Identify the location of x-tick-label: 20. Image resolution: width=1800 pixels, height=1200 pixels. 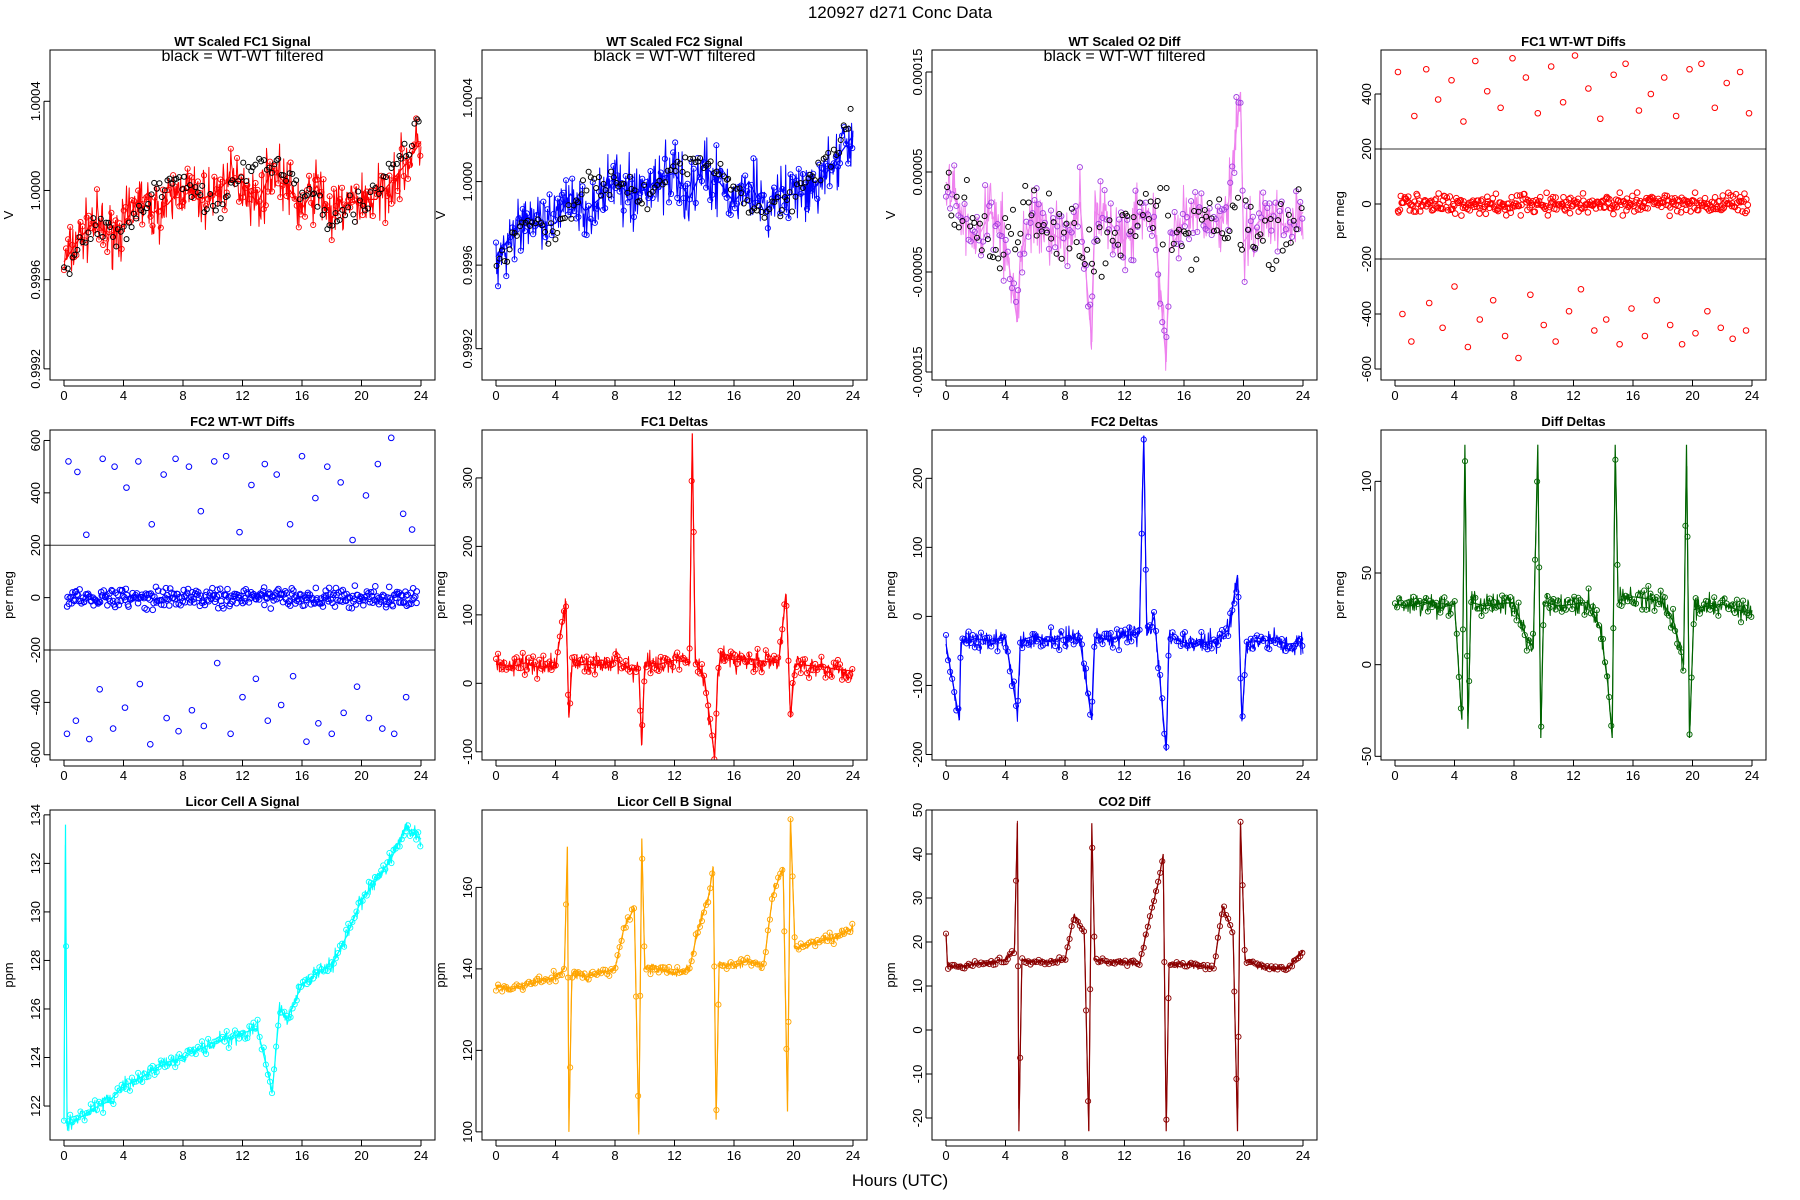
(793, 1155).